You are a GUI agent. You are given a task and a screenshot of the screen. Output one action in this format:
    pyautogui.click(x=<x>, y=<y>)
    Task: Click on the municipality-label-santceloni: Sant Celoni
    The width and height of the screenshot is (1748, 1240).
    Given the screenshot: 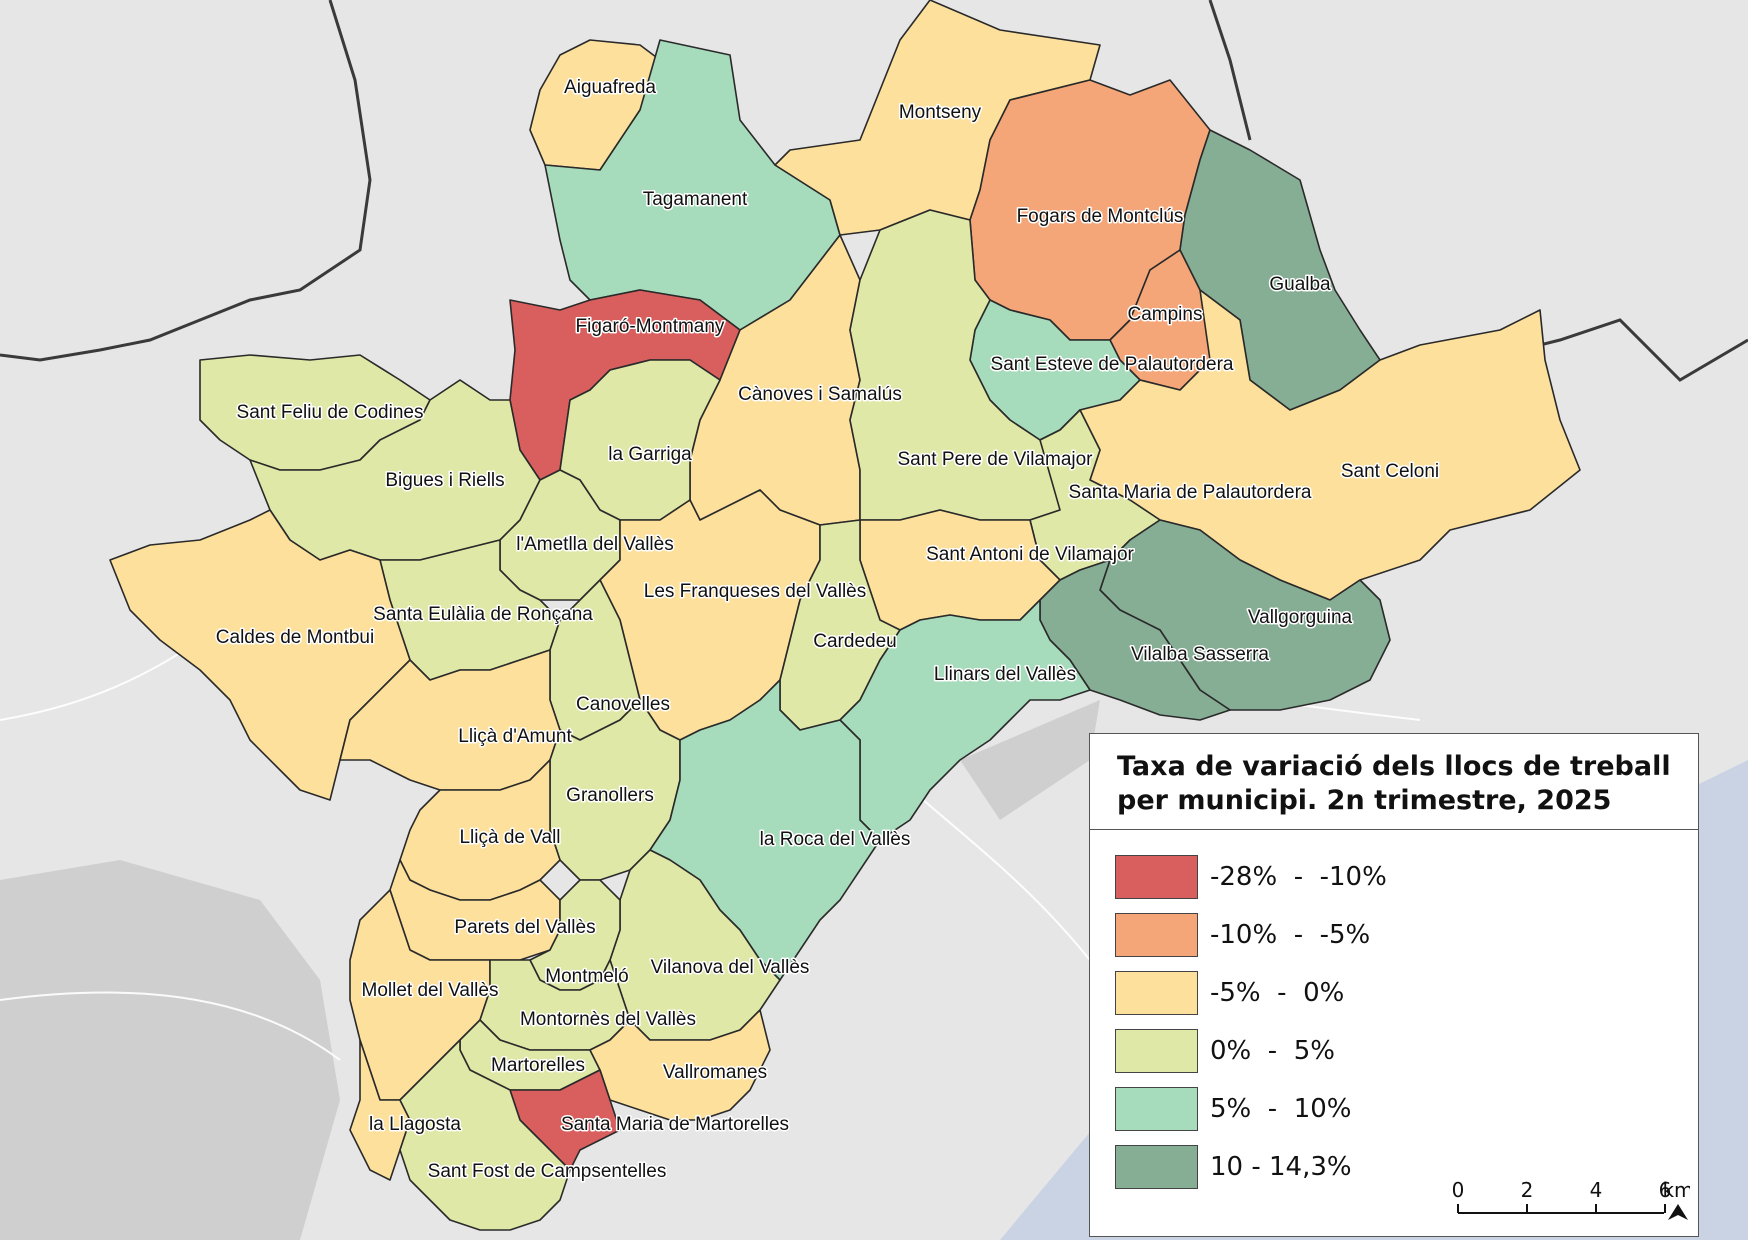 What is the action you would take?
    pyautogui.click(x=1390, y=471)
    